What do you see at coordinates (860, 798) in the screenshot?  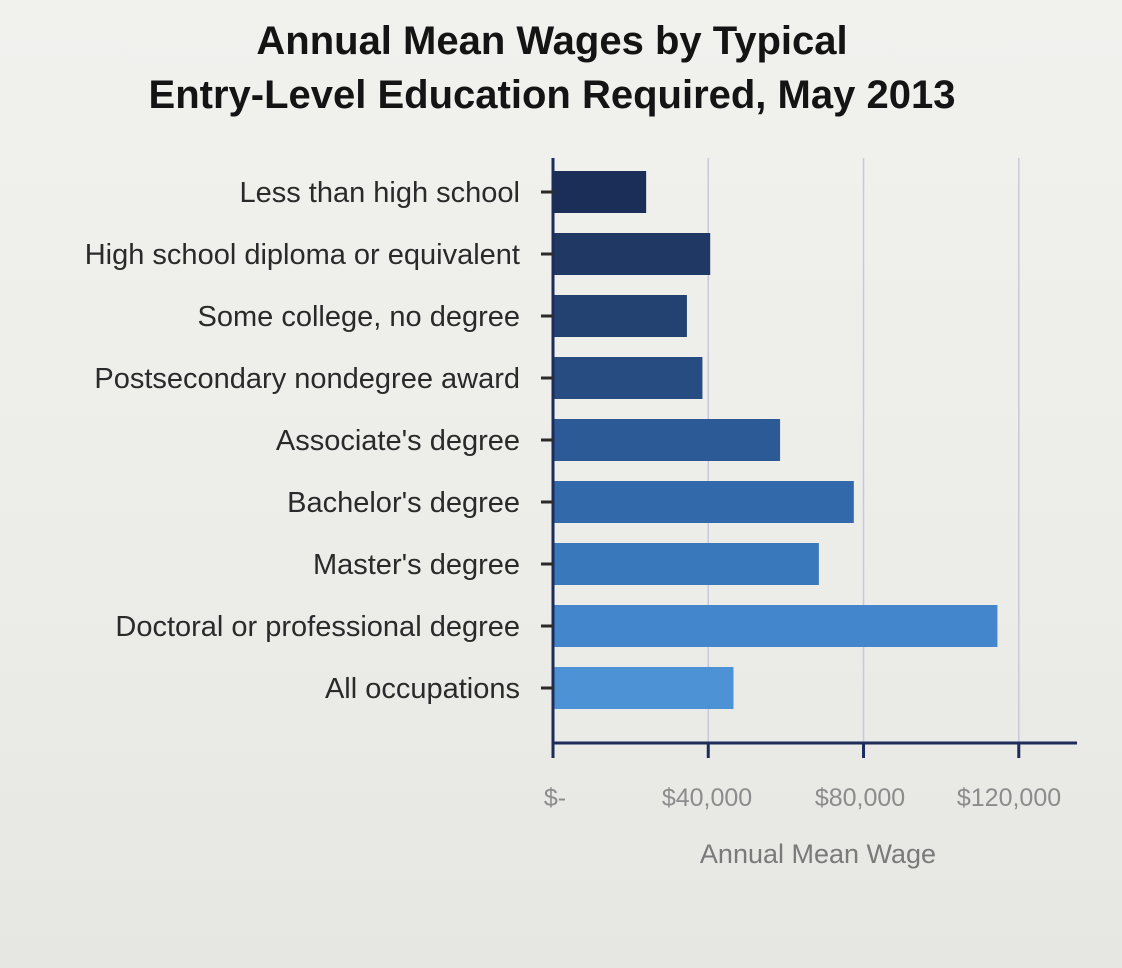 I see `x-tick-label-2: $80,000` at bounding box center [860, 798].